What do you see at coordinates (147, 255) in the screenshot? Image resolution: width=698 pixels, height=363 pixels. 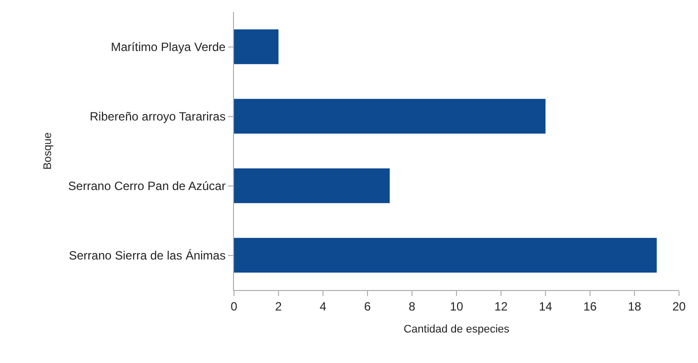 I see `y-tick-label: Serrano Sierra de las Ánimas` at bounding box center [147, 255].